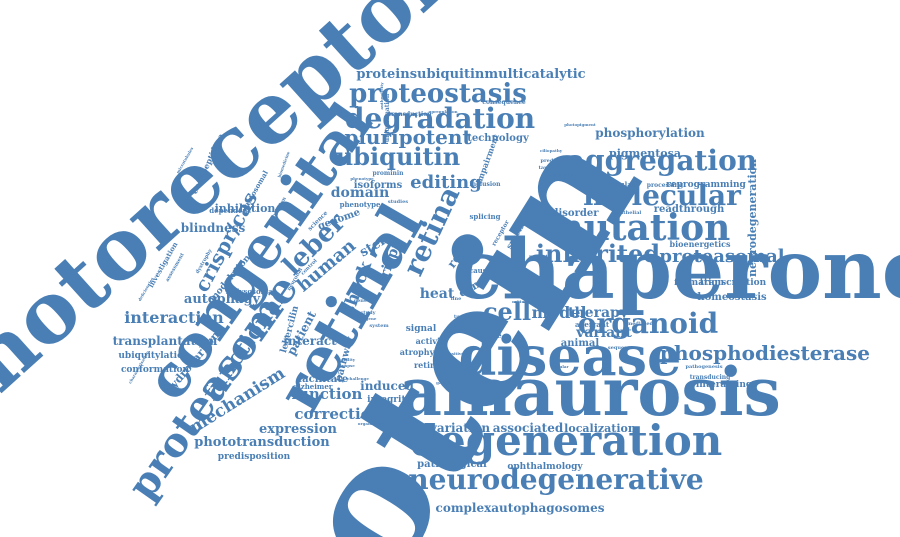 This screenshot has height=537, width=900. Describe the element at coordinates (408, 137) in the screenshot. I see `word-pluripotent: pluripotent` at that location.